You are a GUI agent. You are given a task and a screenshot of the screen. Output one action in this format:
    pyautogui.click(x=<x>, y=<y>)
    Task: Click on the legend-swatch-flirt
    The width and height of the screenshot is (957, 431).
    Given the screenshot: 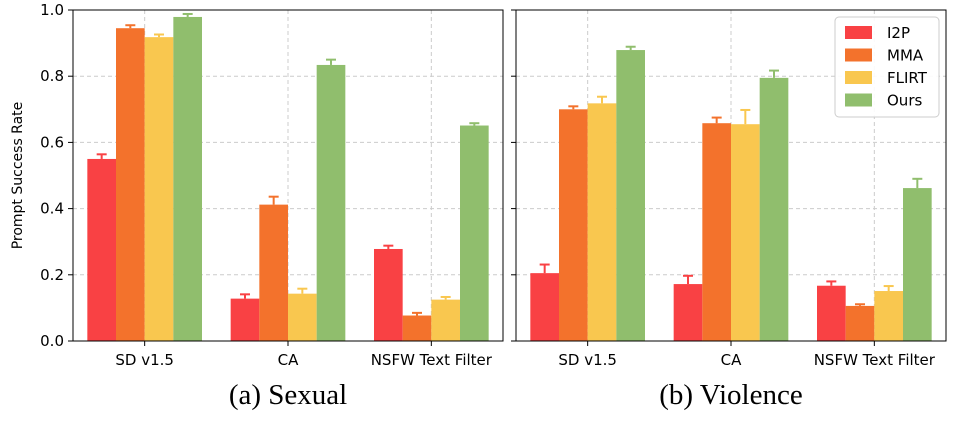 What is the action you would take?
    pyautogui.click(x=858, y=77)
    